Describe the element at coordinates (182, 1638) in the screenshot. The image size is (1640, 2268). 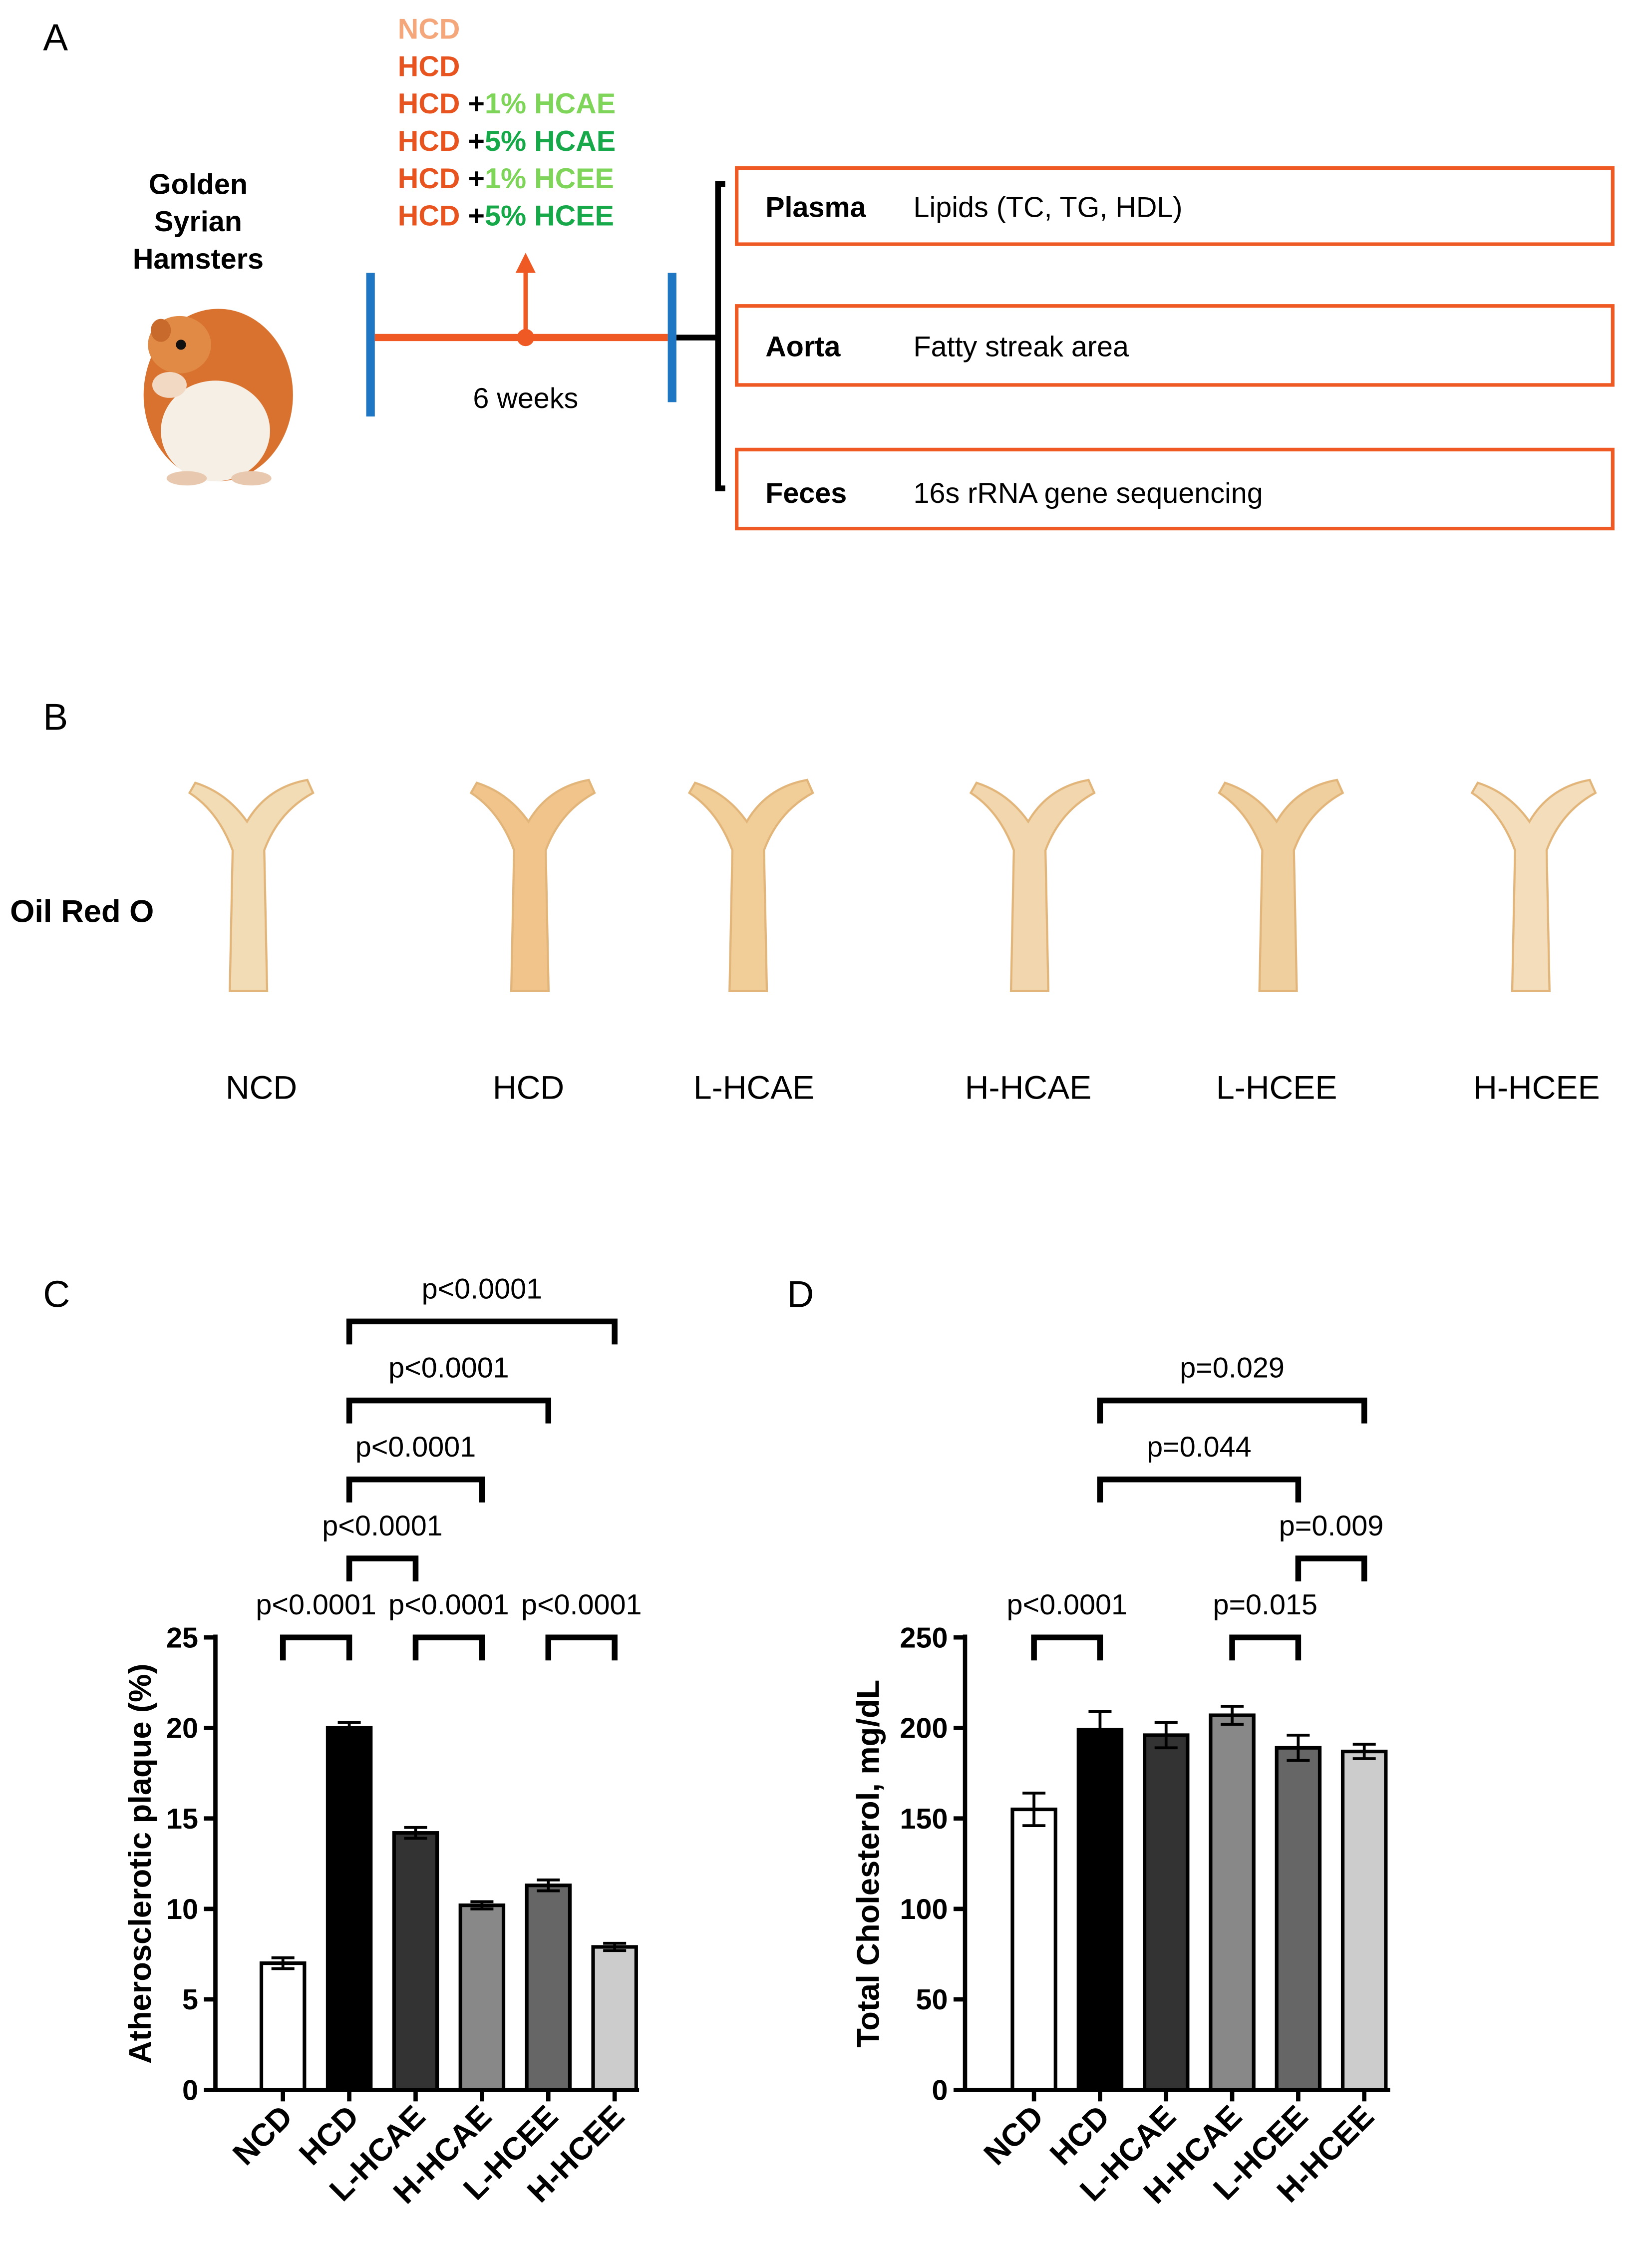
I see `y-tick-label: 25` at that location.